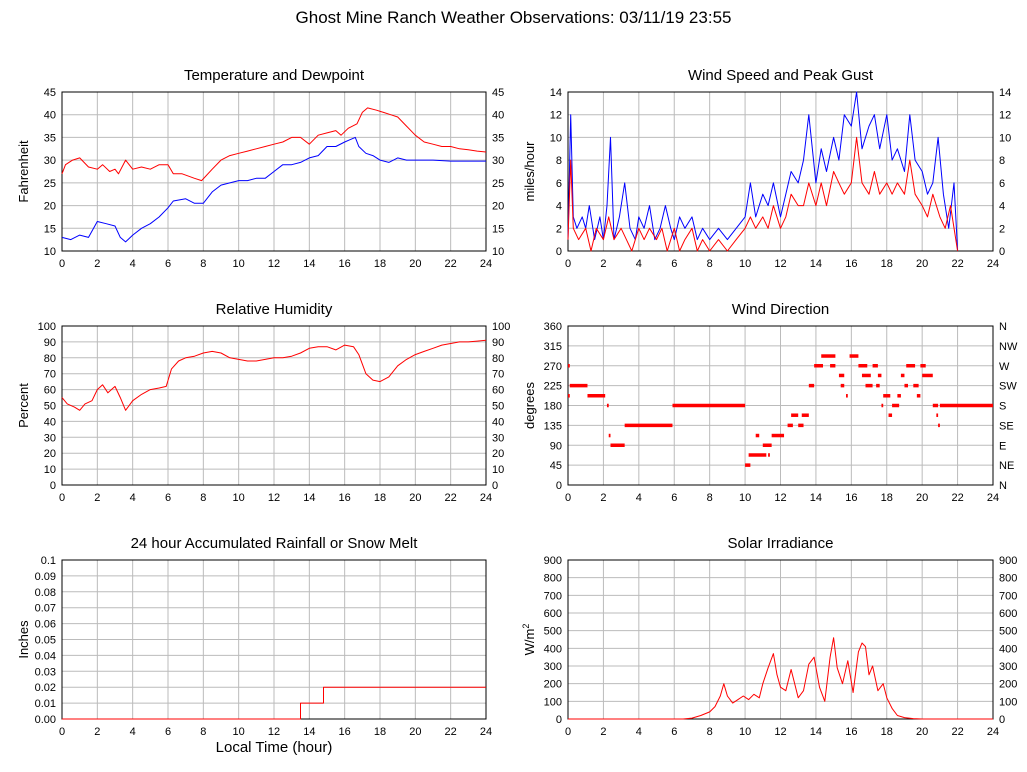  What do you see at coordinates (556, 93) in the screenshot?
I see `wind-y-tick-label: 14` at bounding box center [556, 93].